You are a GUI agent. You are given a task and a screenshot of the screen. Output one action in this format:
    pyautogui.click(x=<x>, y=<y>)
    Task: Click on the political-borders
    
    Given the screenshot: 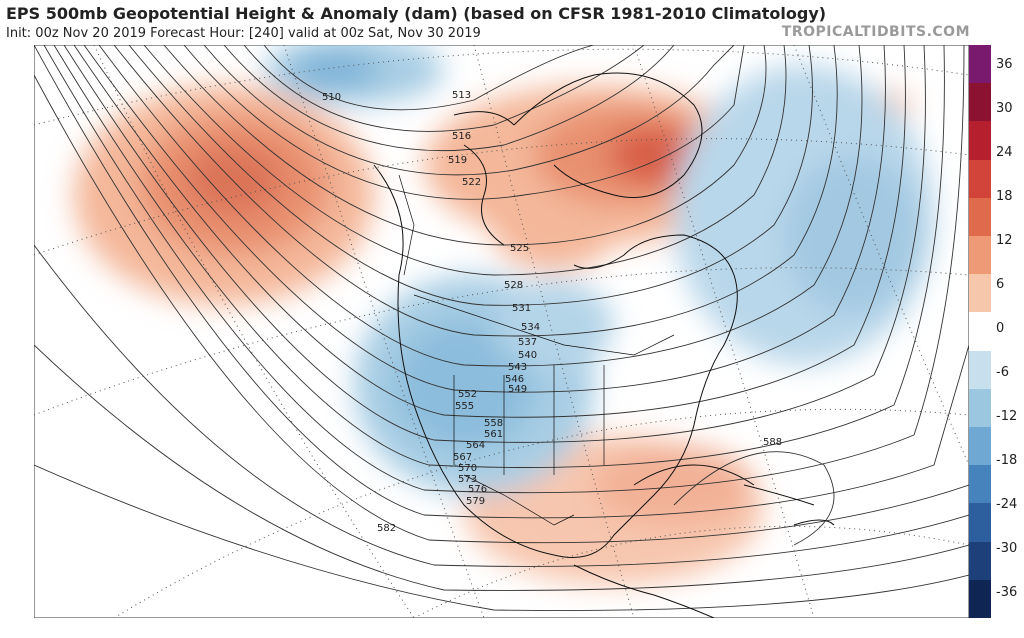 What is the action you would take?
    pyautogui.click(x=536, y=350)
    